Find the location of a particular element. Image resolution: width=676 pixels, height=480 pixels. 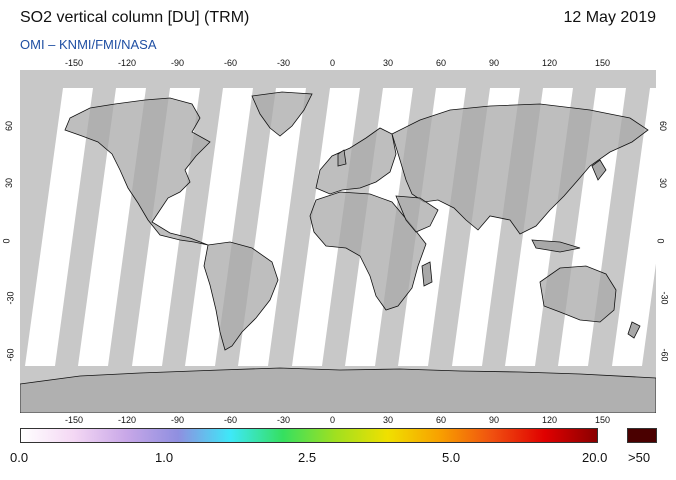

australia is located at coordinates (578, 294).